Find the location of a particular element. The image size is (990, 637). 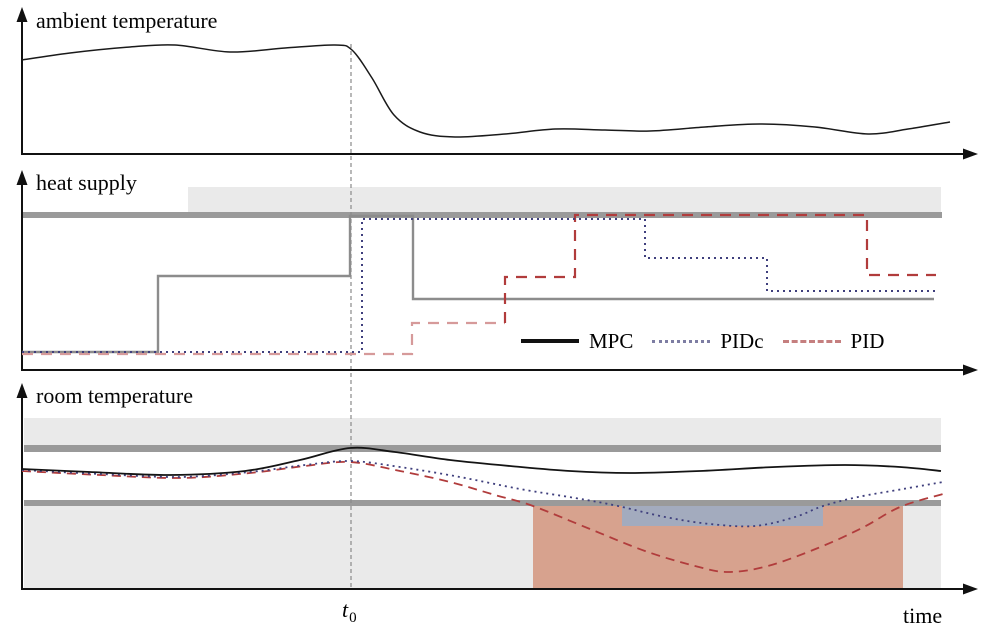

room-temperature-y-axis-arrow is located at coordinates (22, 390).